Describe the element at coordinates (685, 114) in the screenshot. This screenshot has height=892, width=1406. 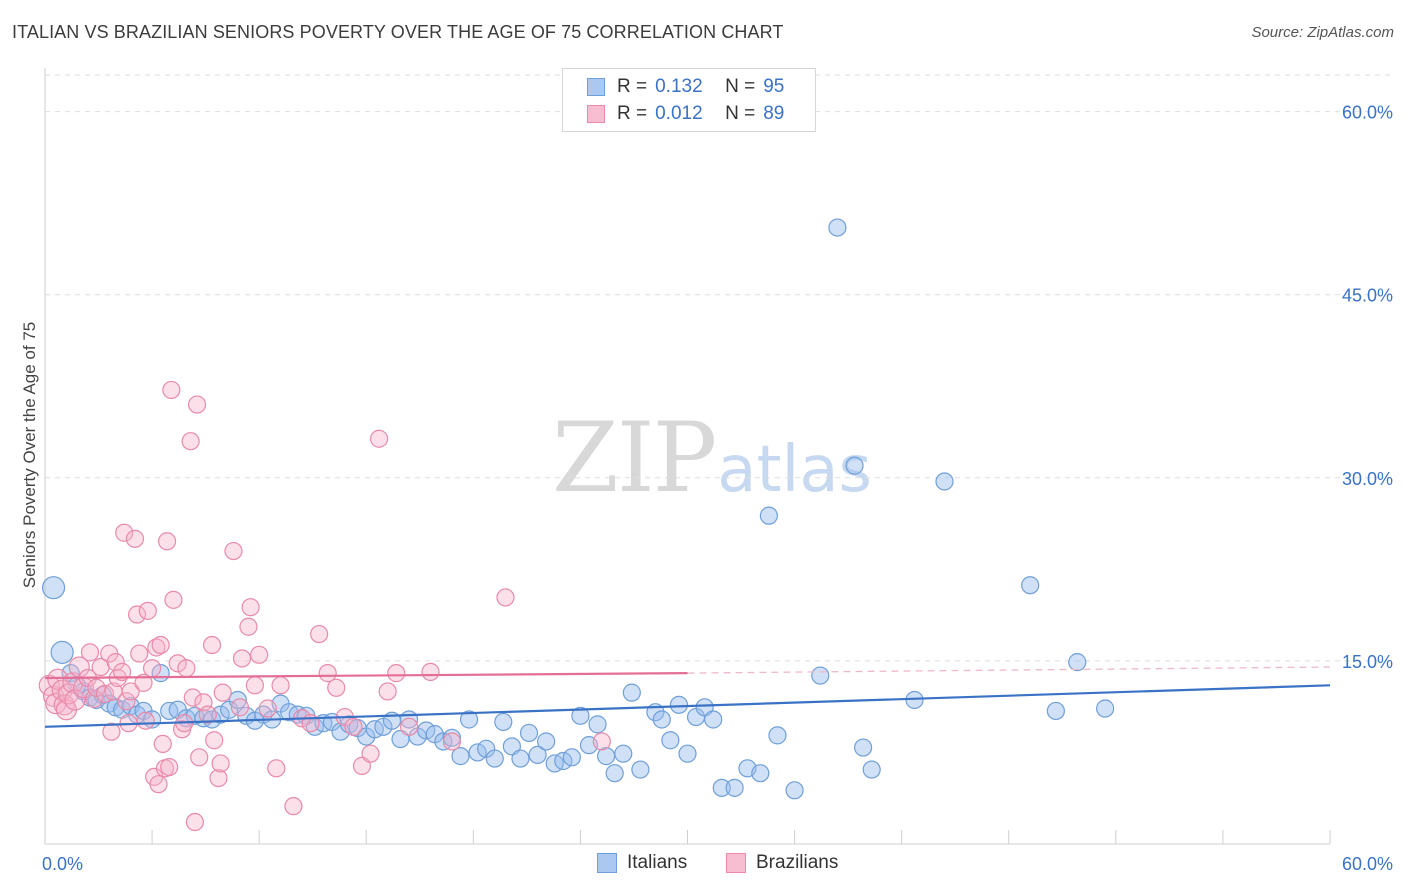
I see `legend-row-brazilians: R = 0.012 N = 89` at that location.